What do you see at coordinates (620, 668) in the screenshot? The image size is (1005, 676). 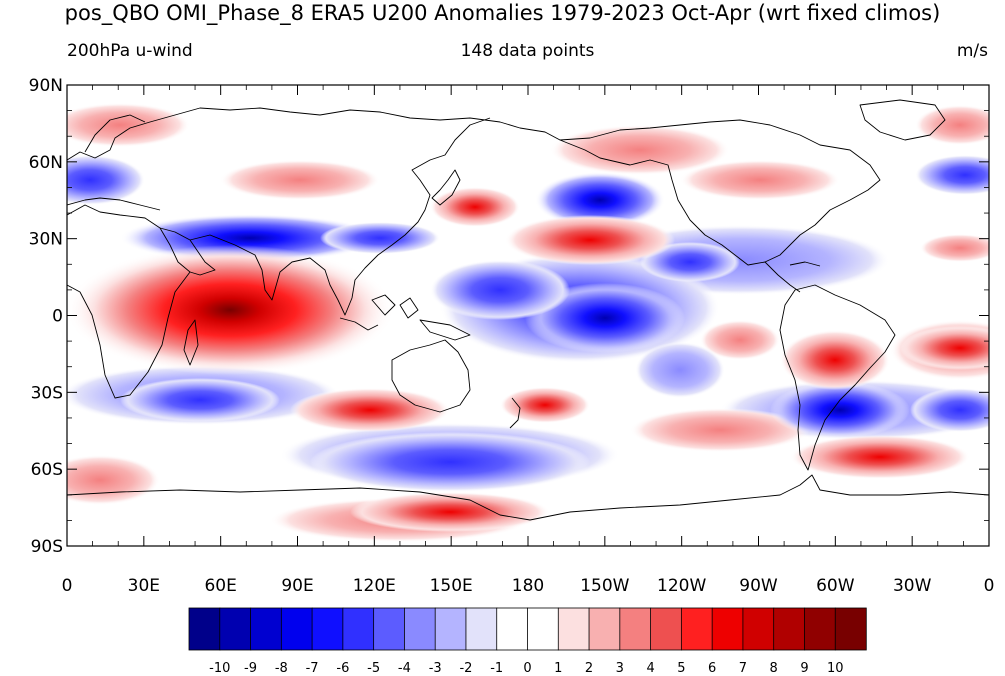 I see `colorbar-label: 3` at bounding box center [620, 668].